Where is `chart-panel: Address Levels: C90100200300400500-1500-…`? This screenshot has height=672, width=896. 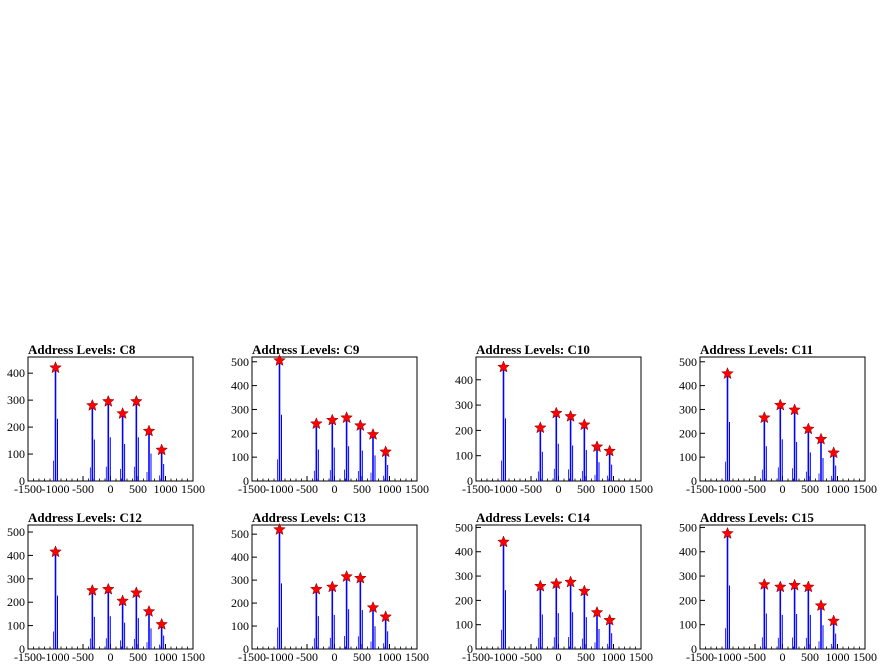 chart-panel: Address Levels: C90100200300400500-1500-… is located at coordinates (330, 419).